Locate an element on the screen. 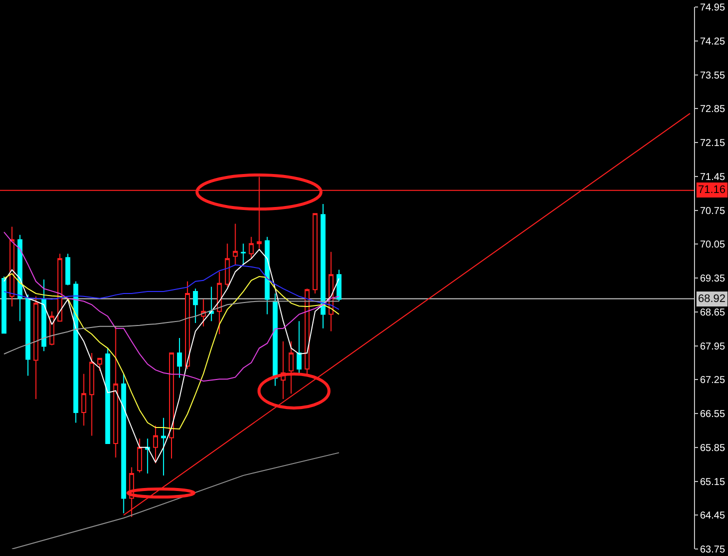  y-tick-label: 70.75 is located at coordinates (713, 211).